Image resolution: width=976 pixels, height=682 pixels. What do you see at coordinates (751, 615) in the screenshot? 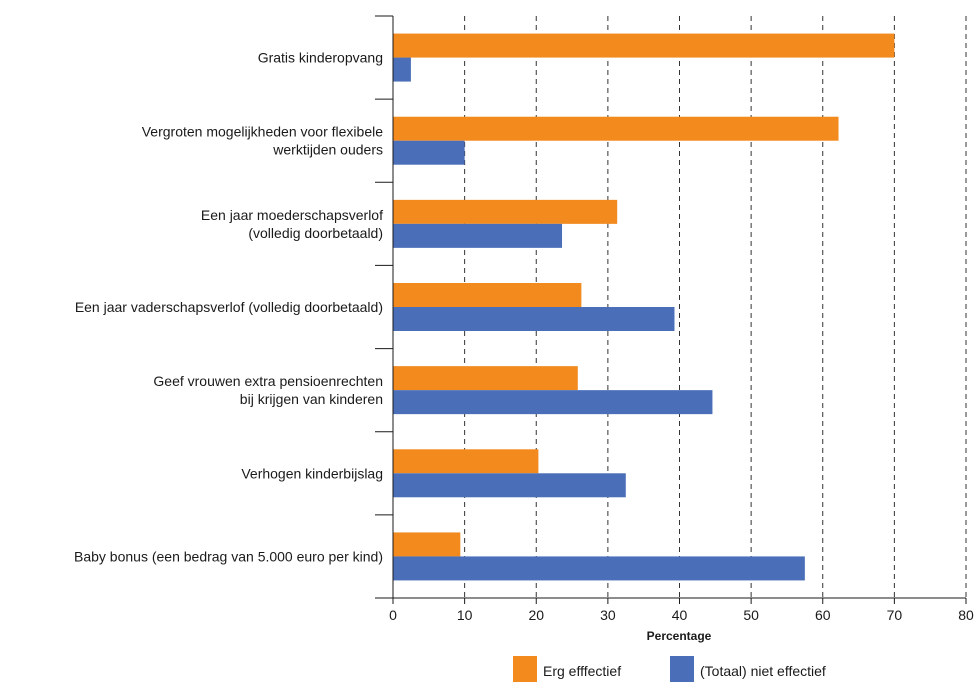
I see `x-tick-label: 50` at bounding box center [751, 615].